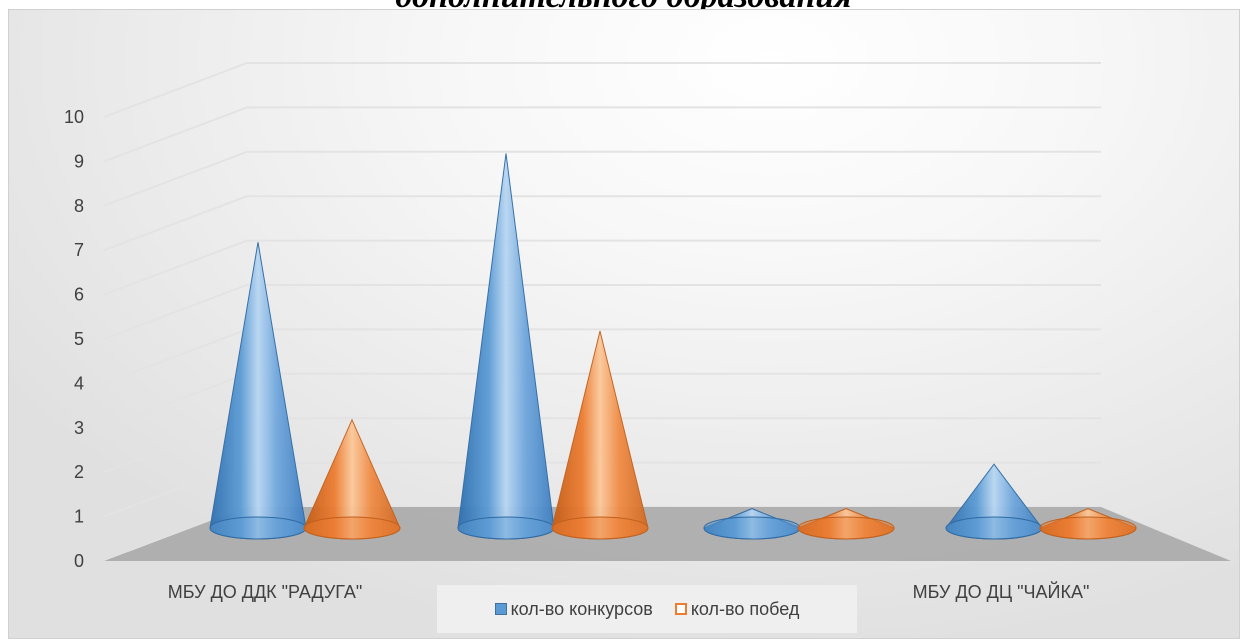 Image resolution: width=1247 pixels, height=641 pixels. I want to click on legend-swatch-orange, so click(680, 609).